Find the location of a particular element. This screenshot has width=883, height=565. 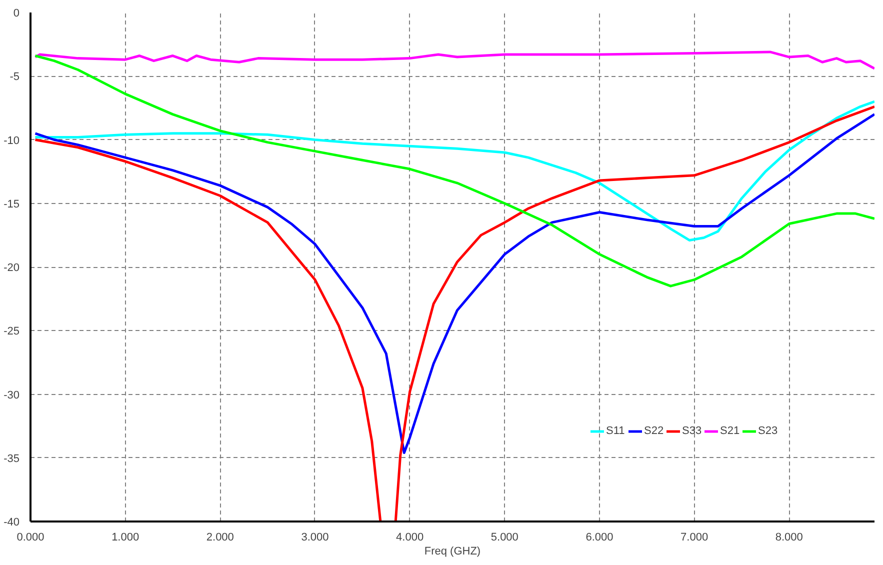

legend-label: S22 is located at coordinates (654, 431).